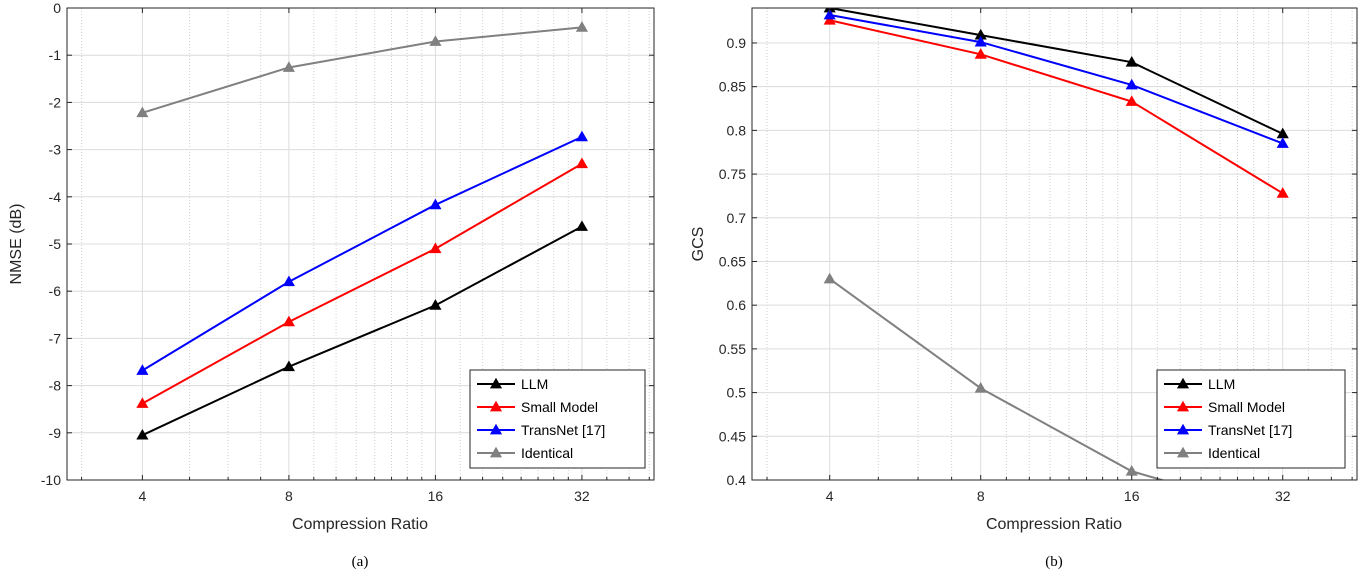 Image resolution: width=1367 pixels, height=576 pixels. What do you see at coordinates (55, 150) in the screenshot?
I see `y-tick-label: -3` at bounding box center [55, 150].